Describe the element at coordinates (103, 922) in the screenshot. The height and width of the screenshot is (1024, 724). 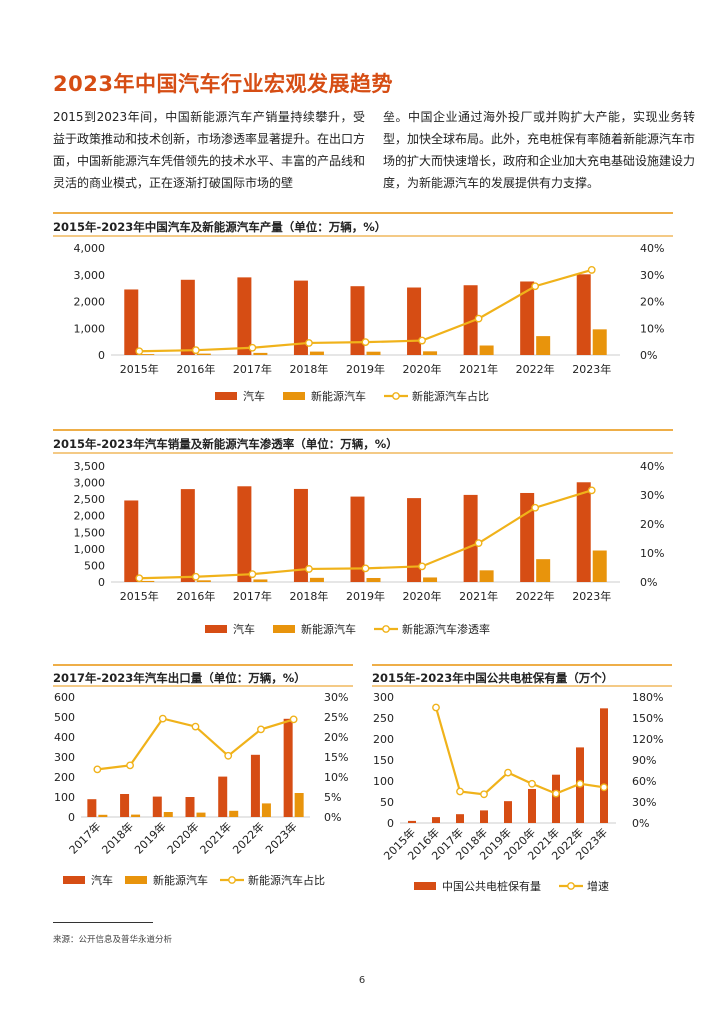
I see `source-divider` at that location.